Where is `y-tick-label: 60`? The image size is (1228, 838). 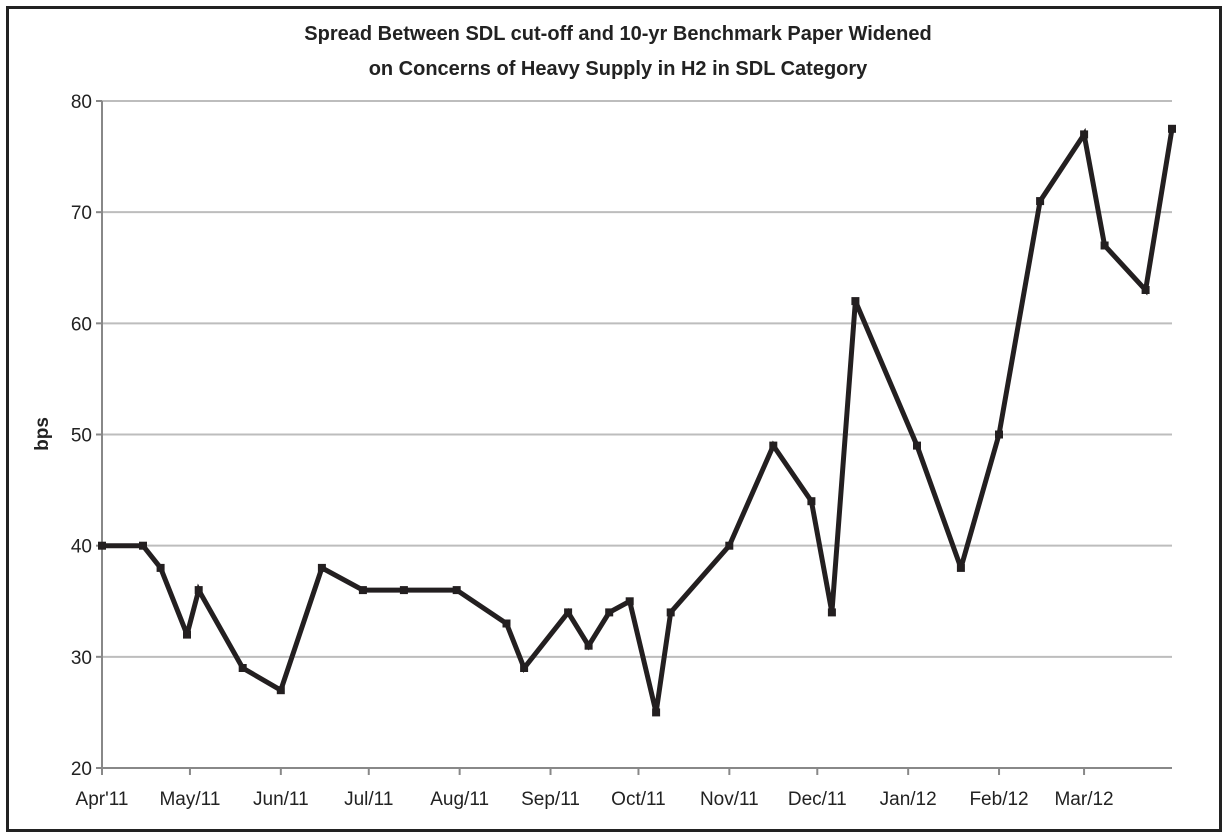 y-tick-label: 60 is located at coordinates (81, 324).